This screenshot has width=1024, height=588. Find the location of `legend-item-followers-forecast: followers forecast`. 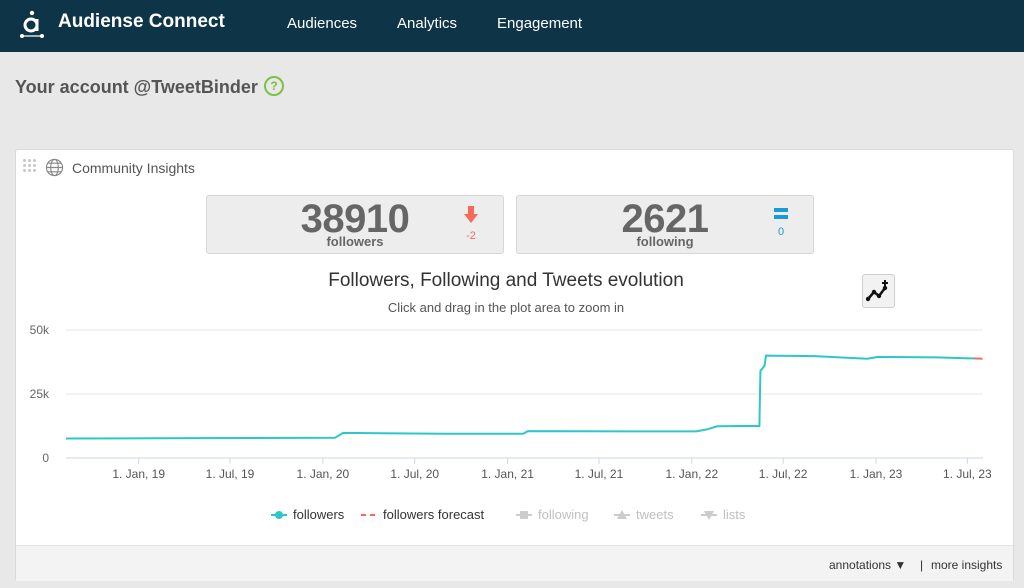

legend-item-followers-forecast: followers forecast is located at coordinates (434, 514).